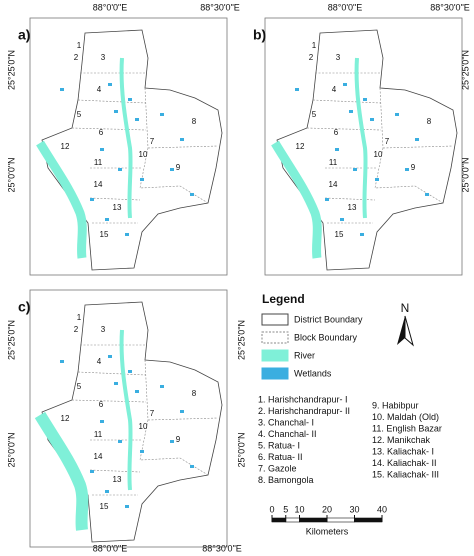 This screenshot has height=556, width=474. Describe the element at coordinates (409, 331) in the screenshot. I see `north-arrow` at that location.